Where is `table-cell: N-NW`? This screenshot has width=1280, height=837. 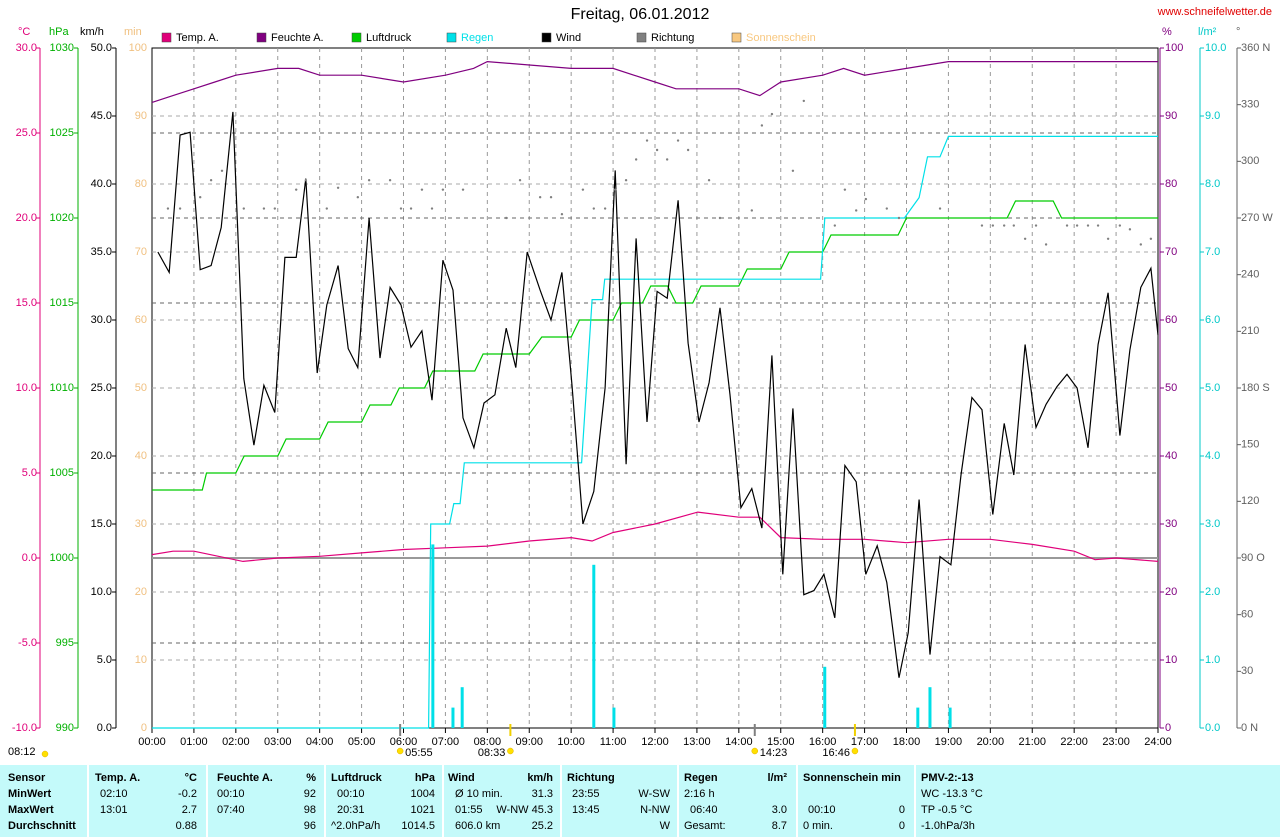 table-cell: N-NW is located at coordinates (655, 810).